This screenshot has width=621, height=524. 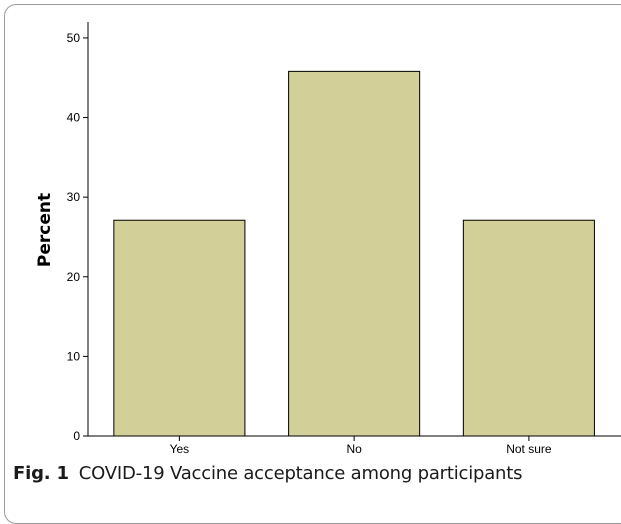 I want to click on x-axis: Yes No Not sure, so click(x=354, y=445).